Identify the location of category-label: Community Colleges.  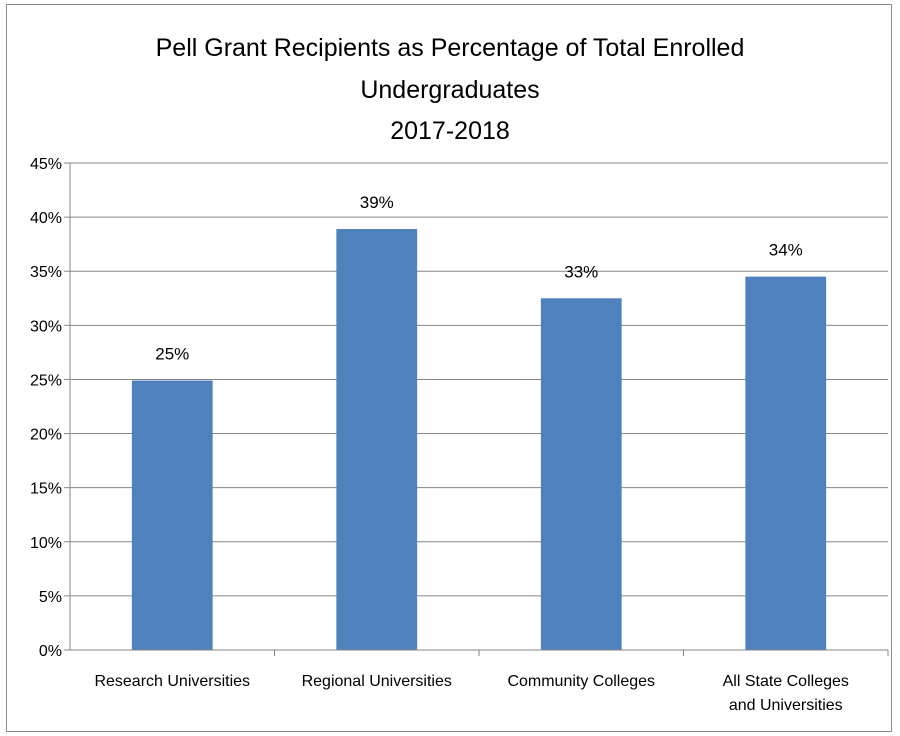
(581, 681).